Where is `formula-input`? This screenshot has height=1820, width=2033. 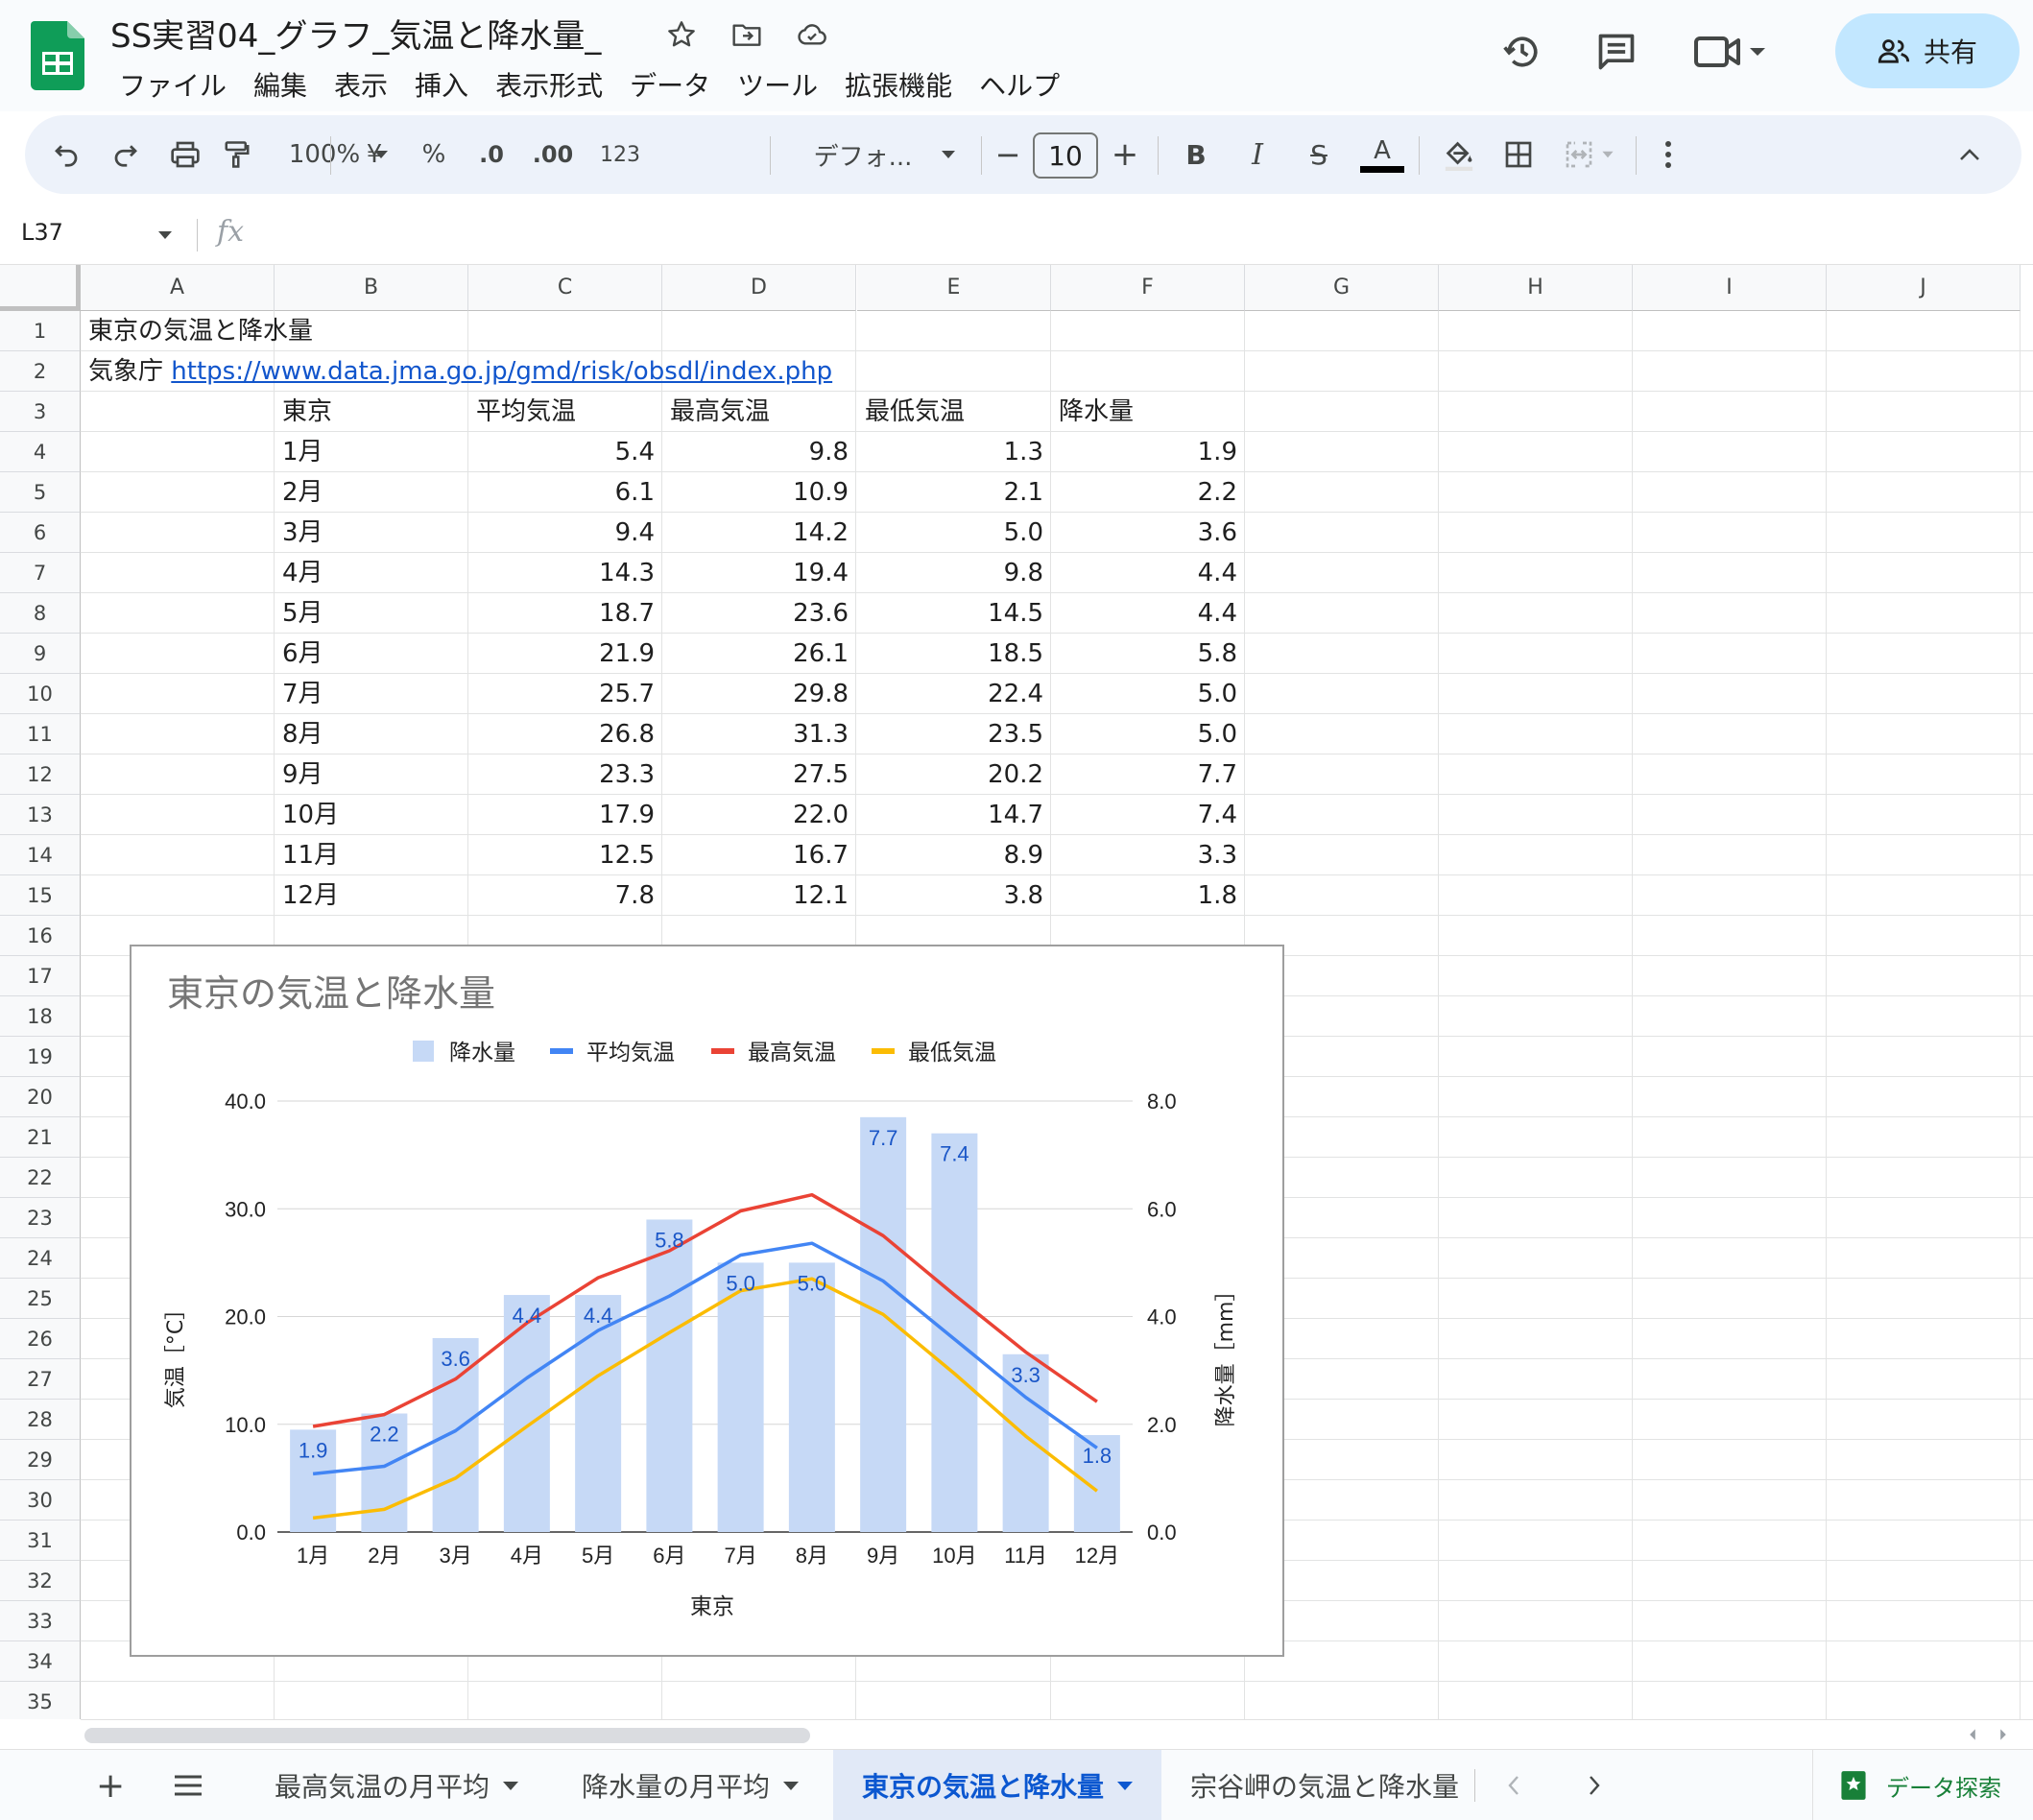 formula-input is located at coordinates (1133, 234).